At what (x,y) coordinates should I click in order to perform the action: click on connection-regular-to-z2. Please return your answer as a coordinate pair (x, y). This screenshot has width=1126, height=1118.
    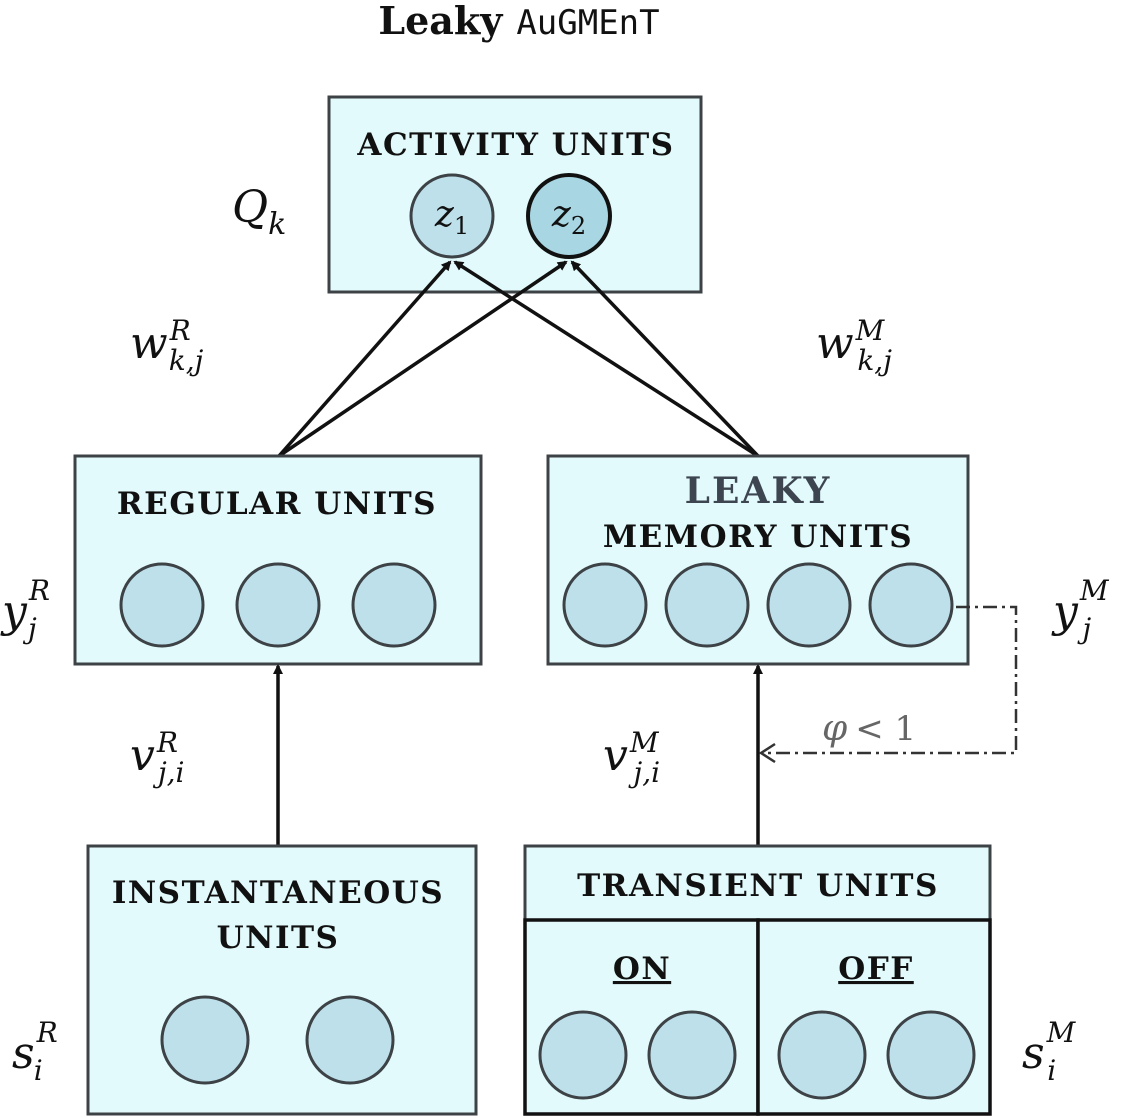
    Looking at the image, I should click on (423, 359).